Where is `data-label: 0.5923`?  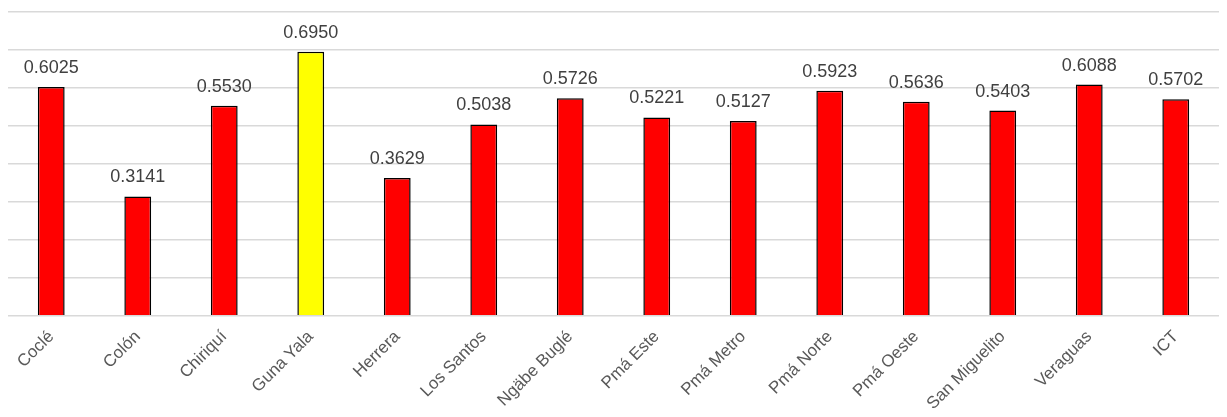
data-label: 0.5923 is located at coordinates (830, 70).